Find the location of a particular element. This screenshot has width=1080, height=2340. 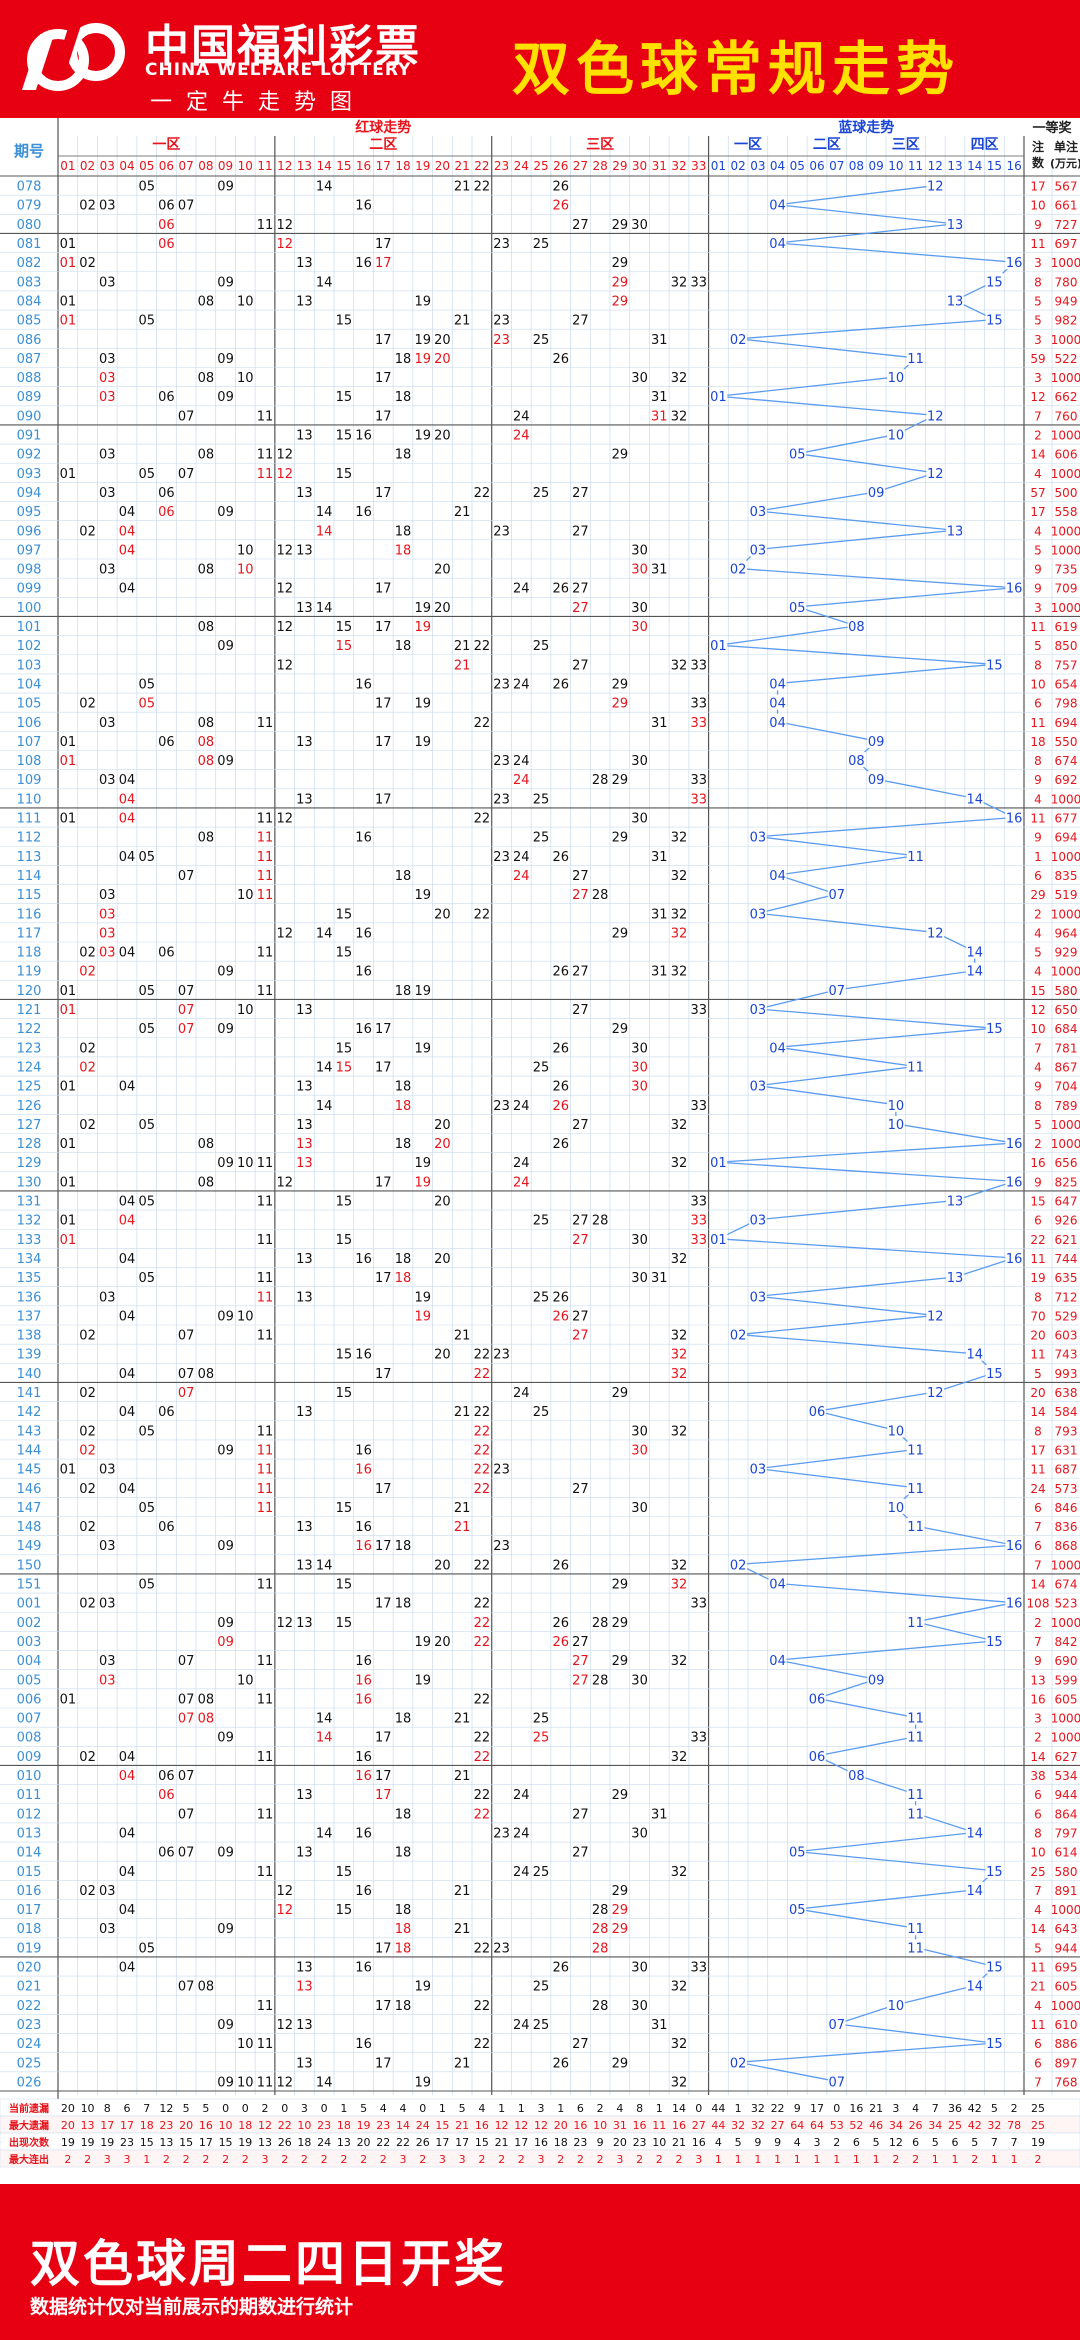

red-ball-number: 15 is located at coordinates (344, 646).